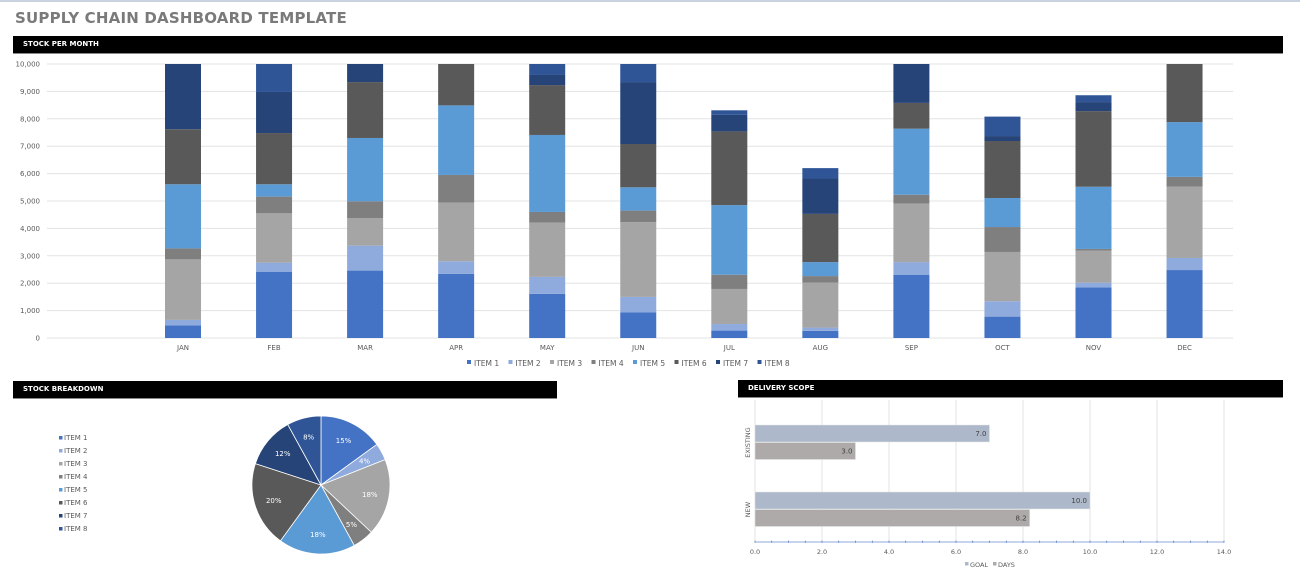 Image resolution: width=1300 pixels, height=584 pixels. I want to click on y-tick-label: 5,000, so click(30, 202).